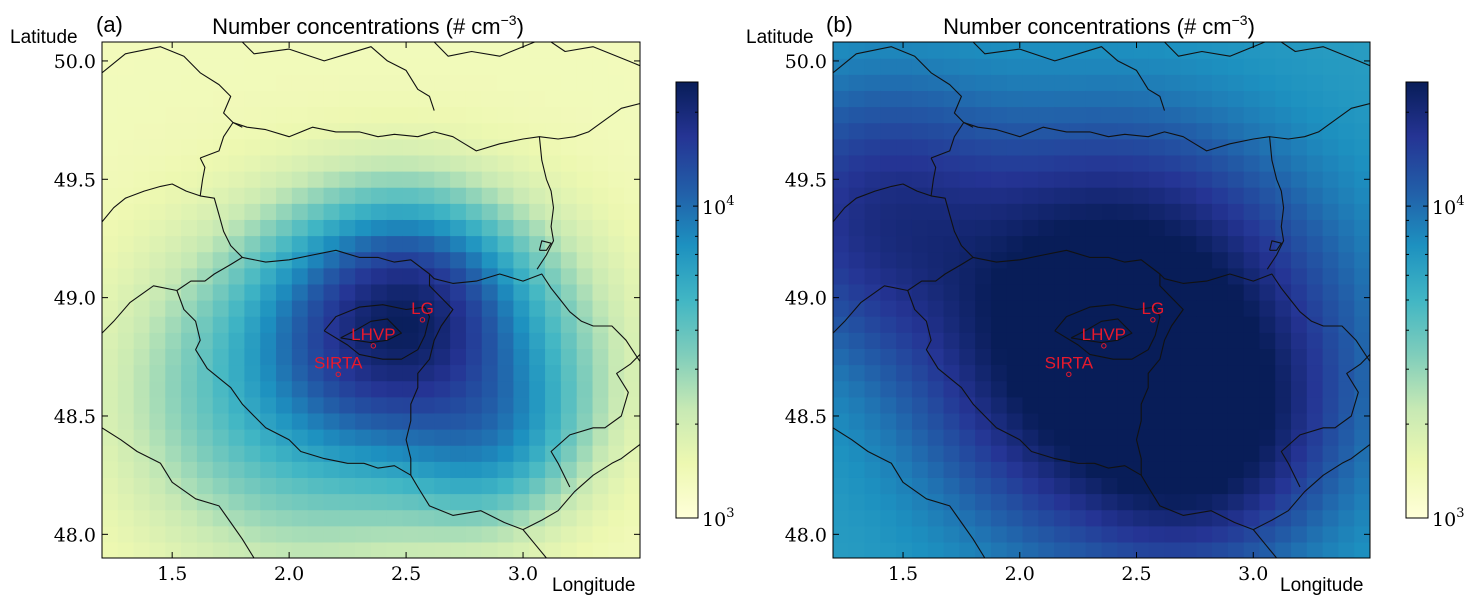  Describe the element at coordinates (1153, 320) in the screenshot. I see `site-dot` at that location.